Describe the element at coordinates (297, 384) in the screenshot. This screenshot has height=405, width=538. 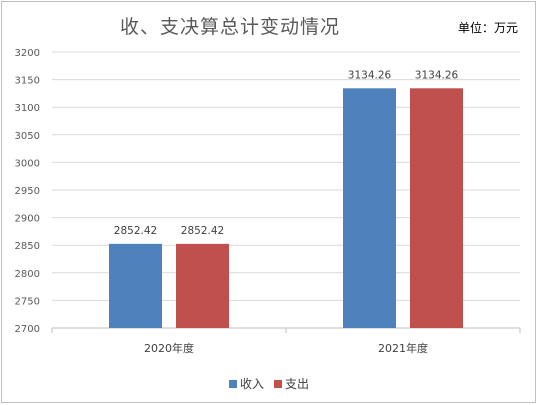
I see `legend-label: 支出` at that location.